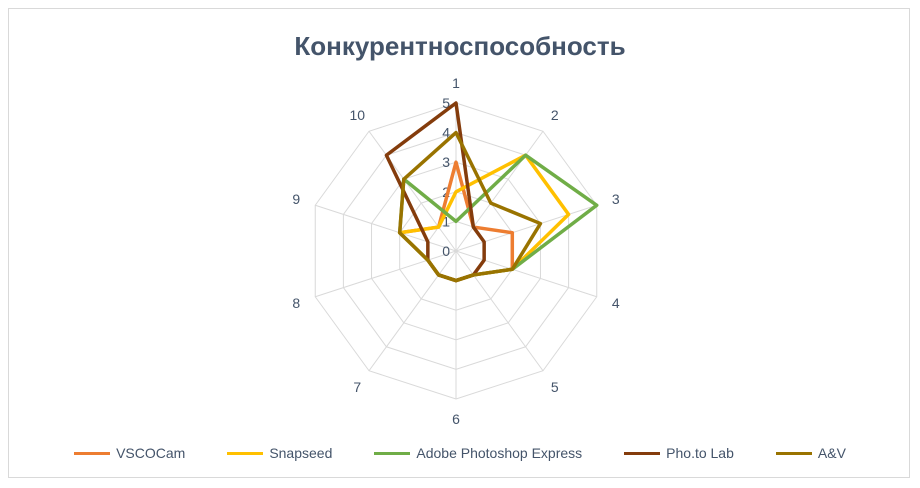 The width and height of the screenshot is (920, 488). I want to click on tick-label-5: 5, so click(446, 103).